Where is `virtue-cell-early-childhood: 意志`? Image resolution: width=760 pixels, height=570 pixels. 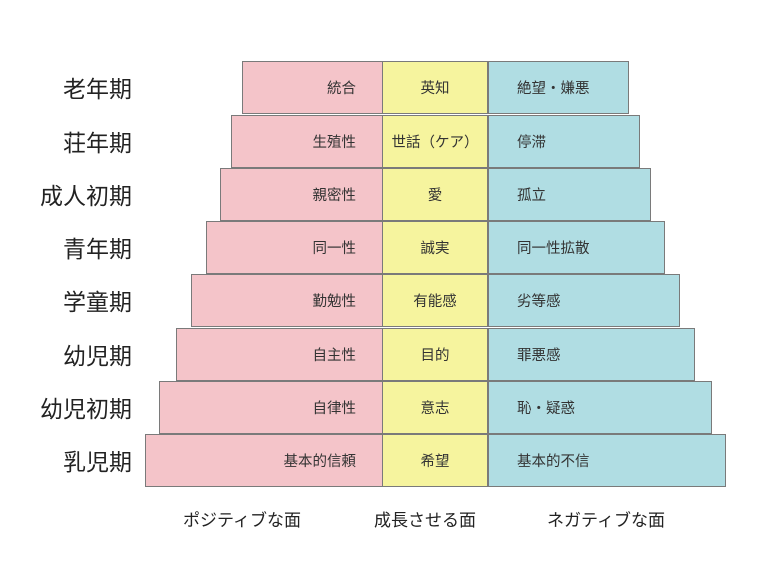
virtue-cell-early-childhood: 意志 is located at coordinates (435, 407).